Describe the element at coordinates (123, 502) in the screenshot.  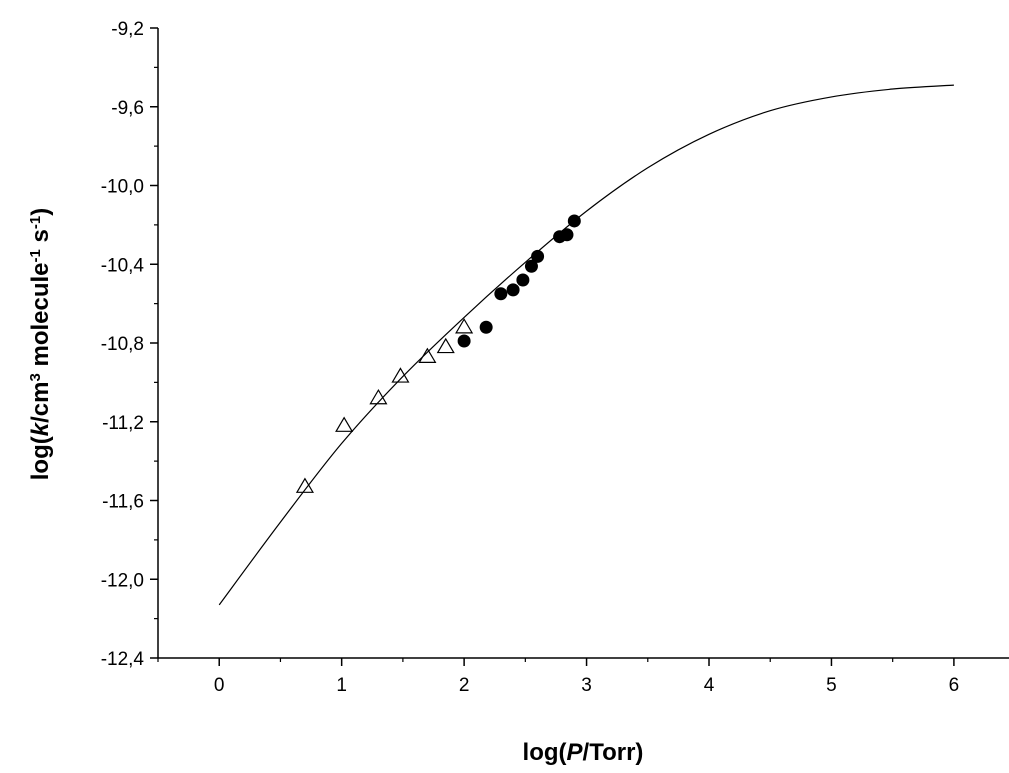
I see `y-tick-label: -11,6` at that location.